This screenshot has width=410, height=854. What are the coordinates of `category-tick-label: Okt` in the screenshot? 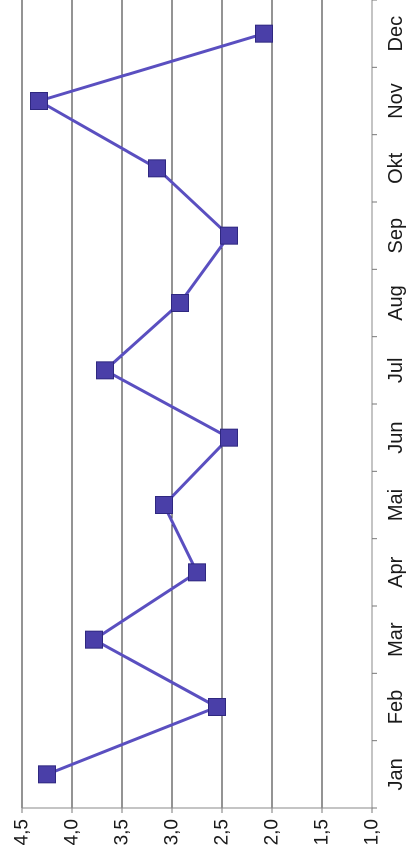 It's located at (396, 168).